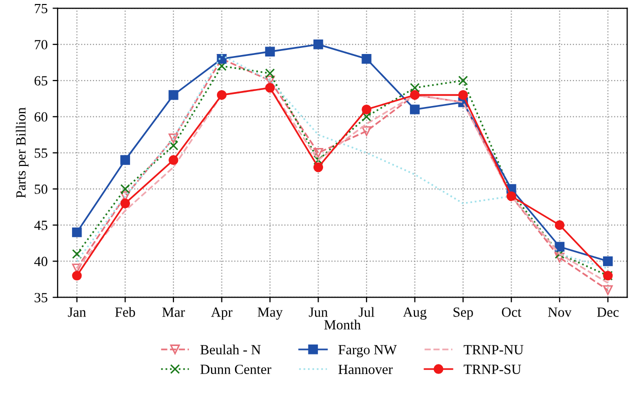 The width and height of the screenshot is (640, 413). Describe the element at coordinates (41, 189) in the screenshot. I see `y-tick-label: 50` at that location.